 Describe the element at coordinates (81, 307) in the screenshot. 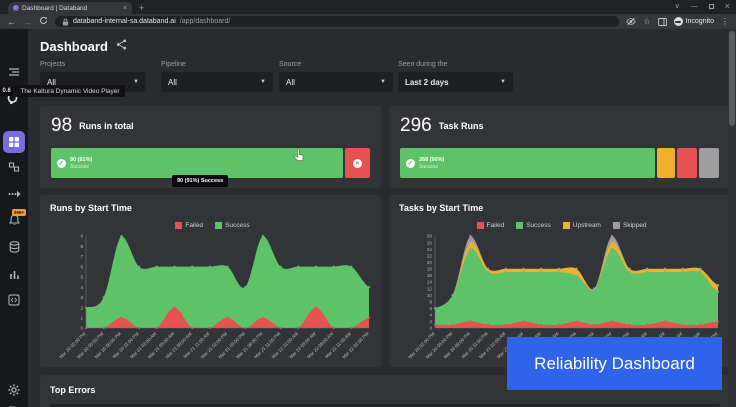

I see `svg-text: 2` at that location.